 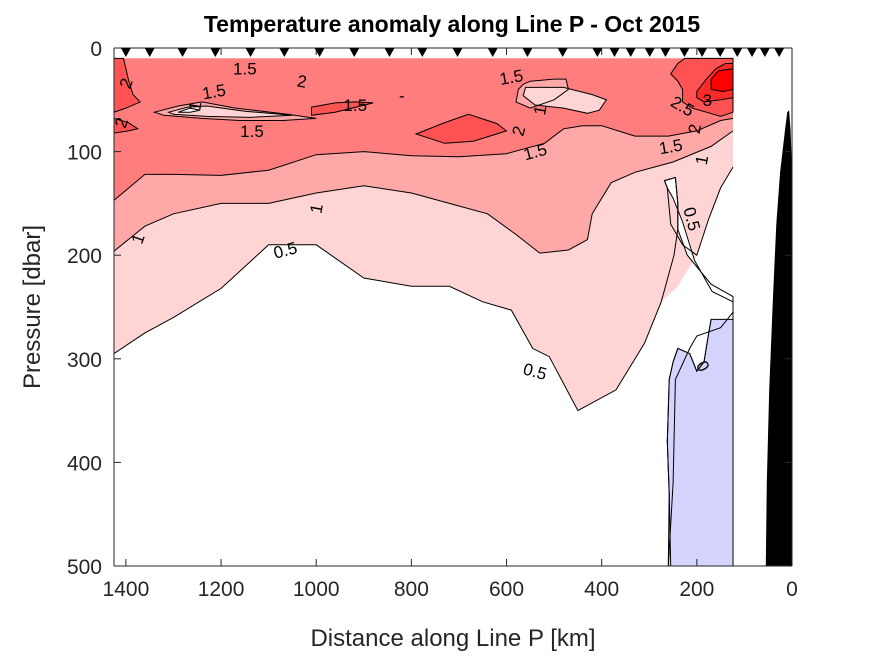 I want to click on contour-band-3-plus, so click(x=722, y=80).